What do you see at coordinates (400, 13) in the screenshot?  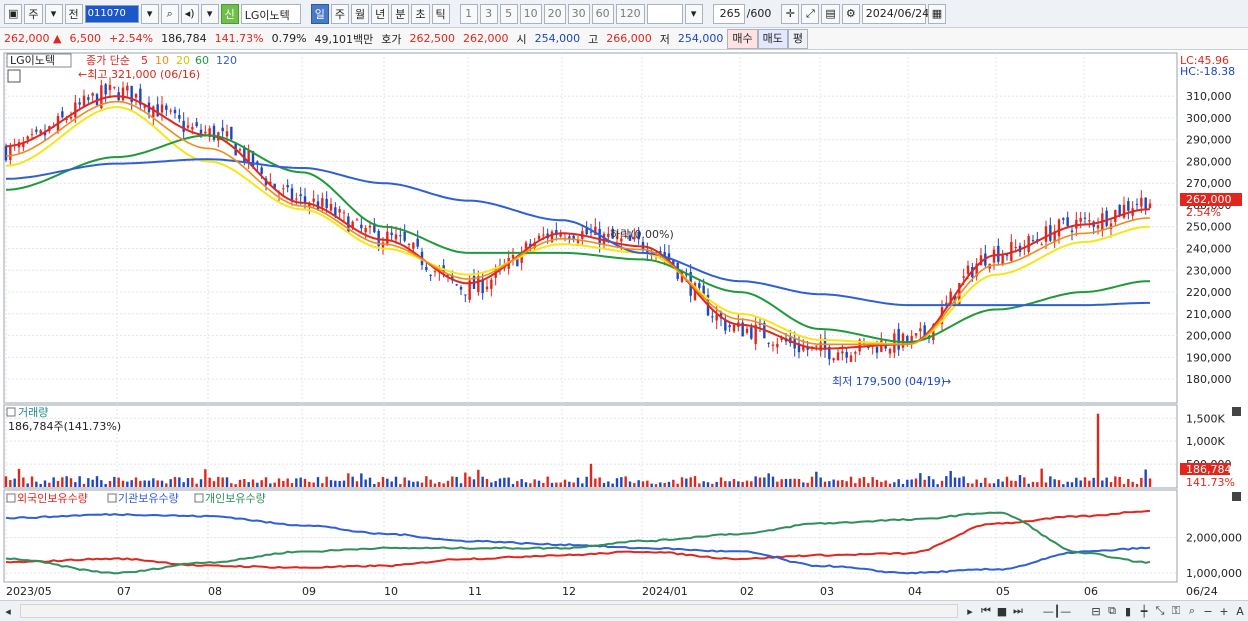 I see `period-minute-button: 분` at bounding box center [400, 13].